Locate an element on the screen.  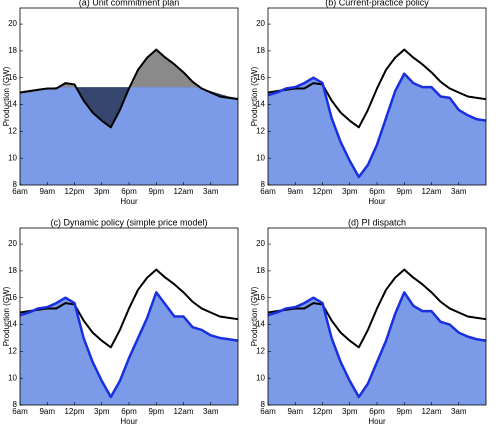
chart-title: (c) Dynamic policy (simple price model) is located at coordinates (128, 222).